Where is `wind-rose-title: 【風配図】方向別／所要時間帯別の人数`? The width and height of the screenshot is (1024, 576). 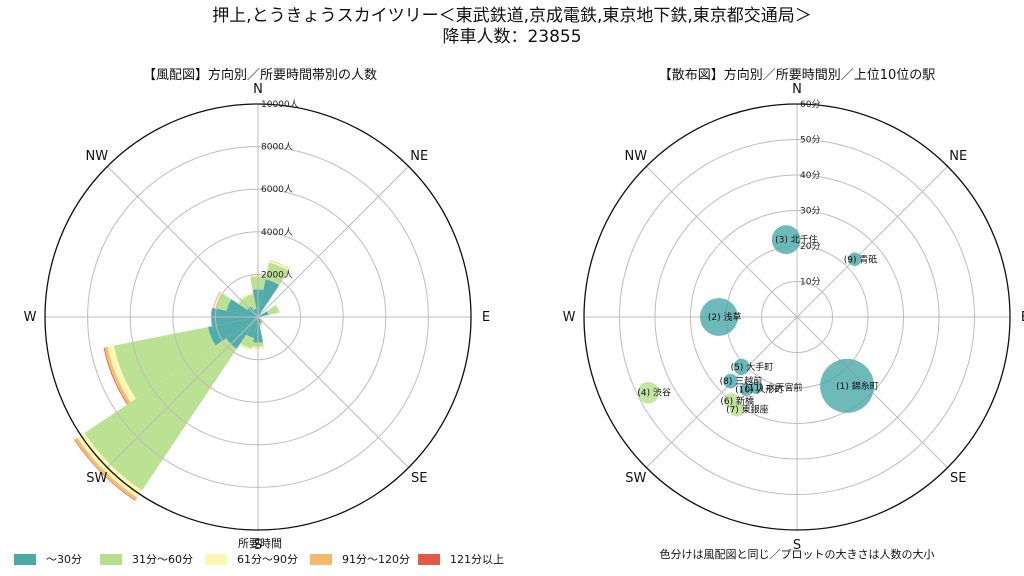 wind-rose-title: 【風配図】方向別／所要時間帯別の人数 is located at coordinates (259, 75).